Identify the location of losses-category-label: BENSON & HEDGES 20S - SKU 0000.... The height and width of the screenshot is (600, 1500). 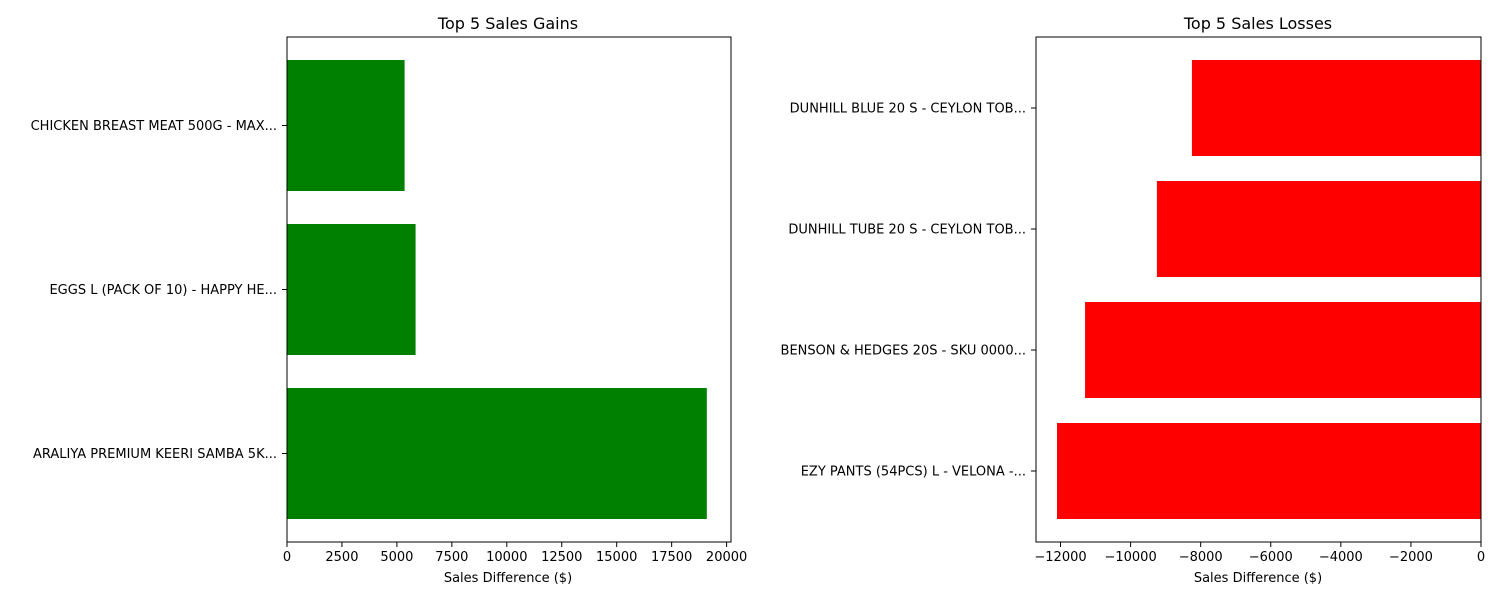
(903, 351).